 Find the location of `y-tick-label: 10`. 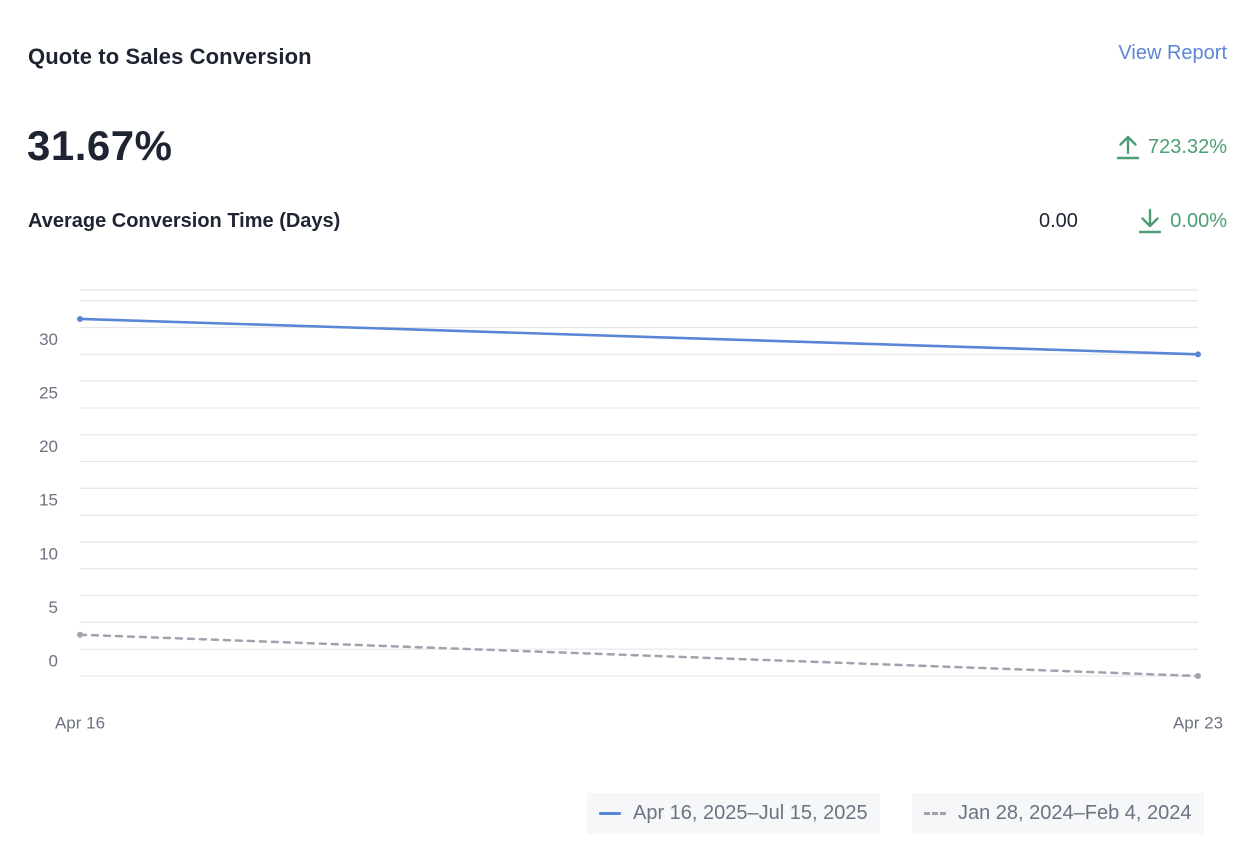

y-tick-label: 10 is located at coordinates (48, 553).